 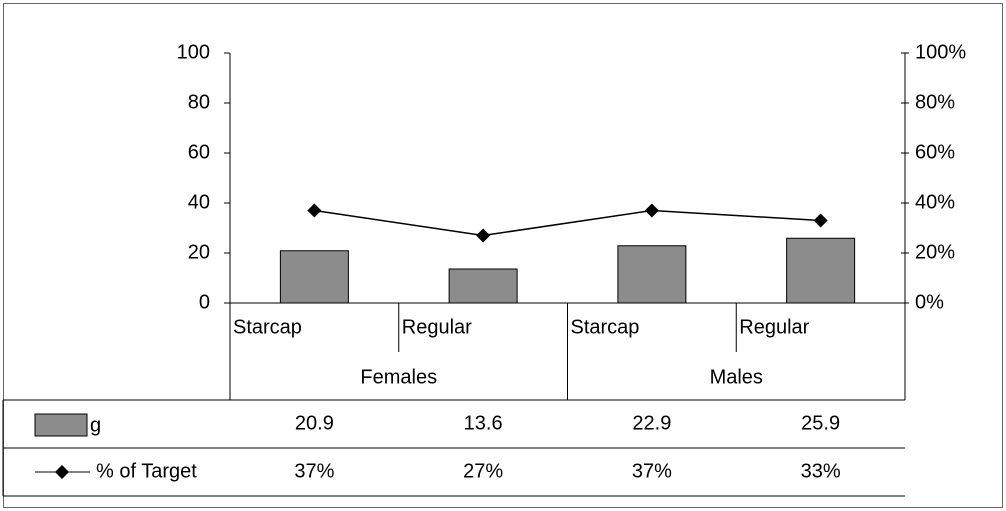 I want to click on y2-tick-label: 0%, so click(x=929, y=302).